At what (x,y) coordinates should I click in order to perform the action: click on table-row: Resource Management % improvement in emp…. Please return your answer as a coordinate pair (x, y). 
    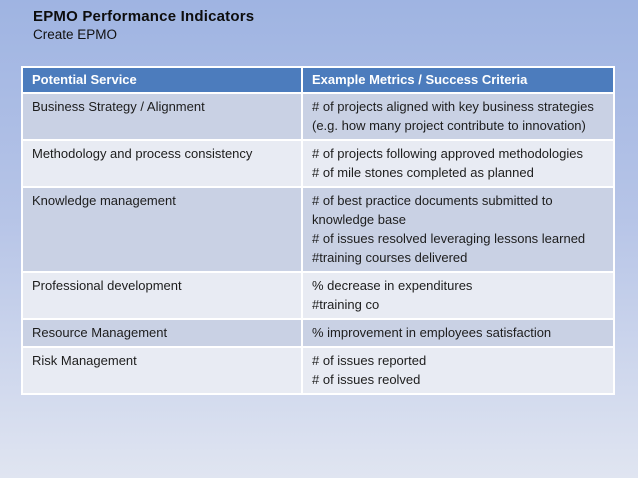
    Looking at the image, I should click on (318, 333).